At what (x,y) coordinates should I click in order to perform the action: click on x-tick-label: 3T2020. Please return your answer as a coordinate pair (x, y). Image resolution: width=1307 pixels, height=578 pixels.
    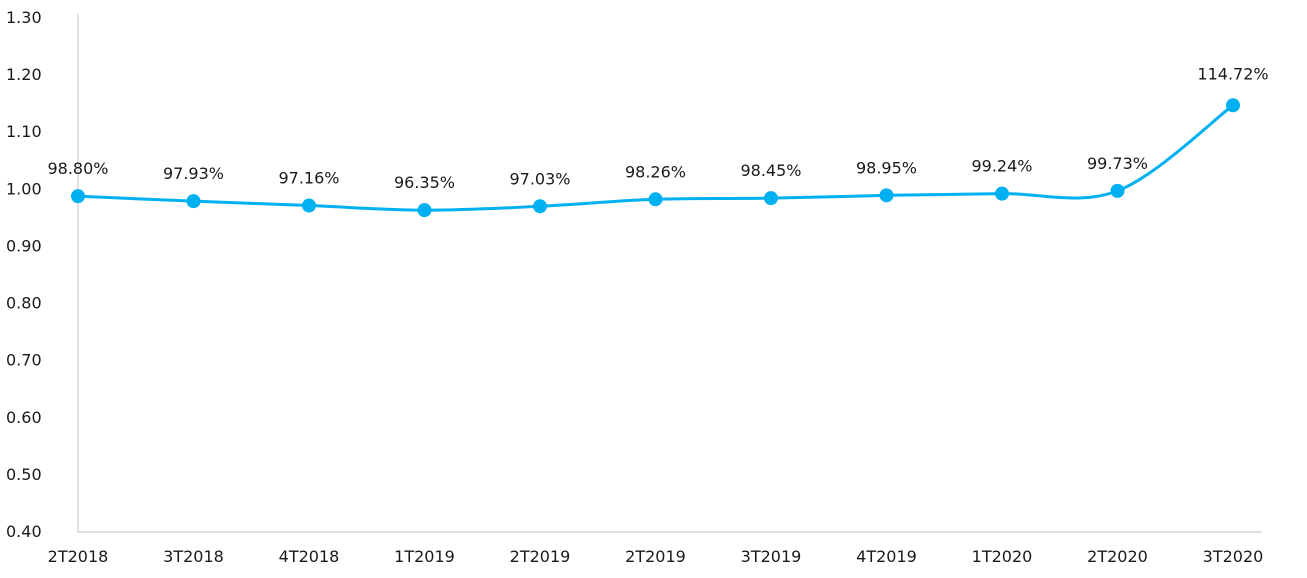
    Looking at the image, I should click on (1233, 556).